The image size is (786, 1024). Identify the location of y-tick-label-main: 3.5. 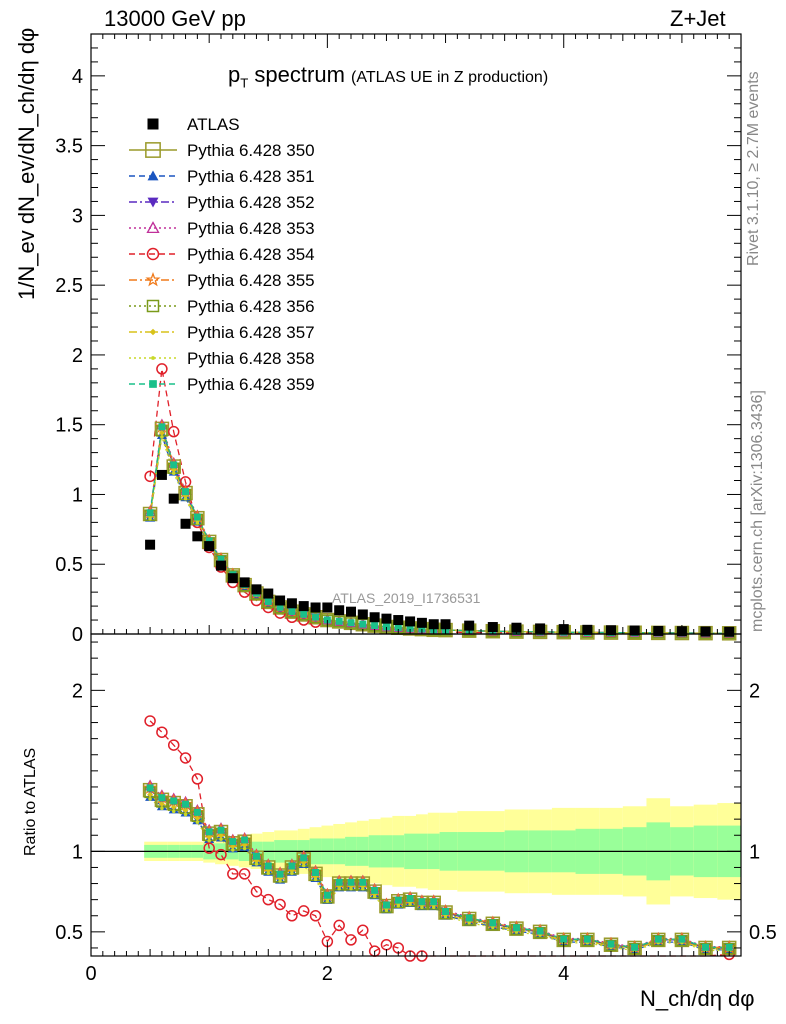
(69, 147).